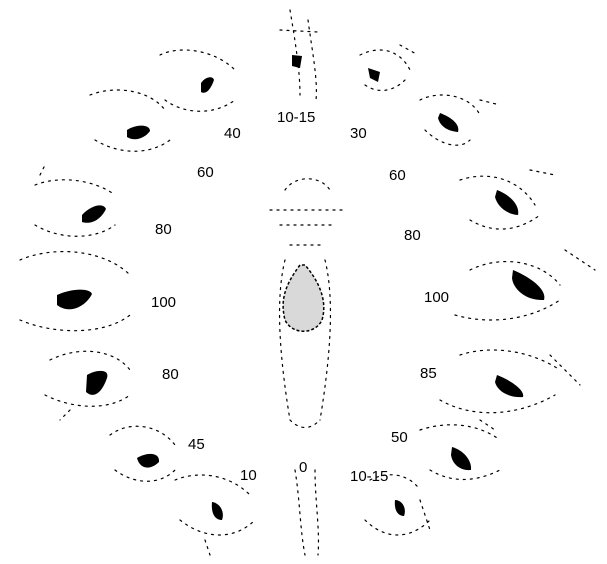 The width and height of the screenshot is (607, 564). What do you see at coordinates (248, 475) in the screenshot?
I see `label-lower-left-1: 10` at bounding box center [248, 475].